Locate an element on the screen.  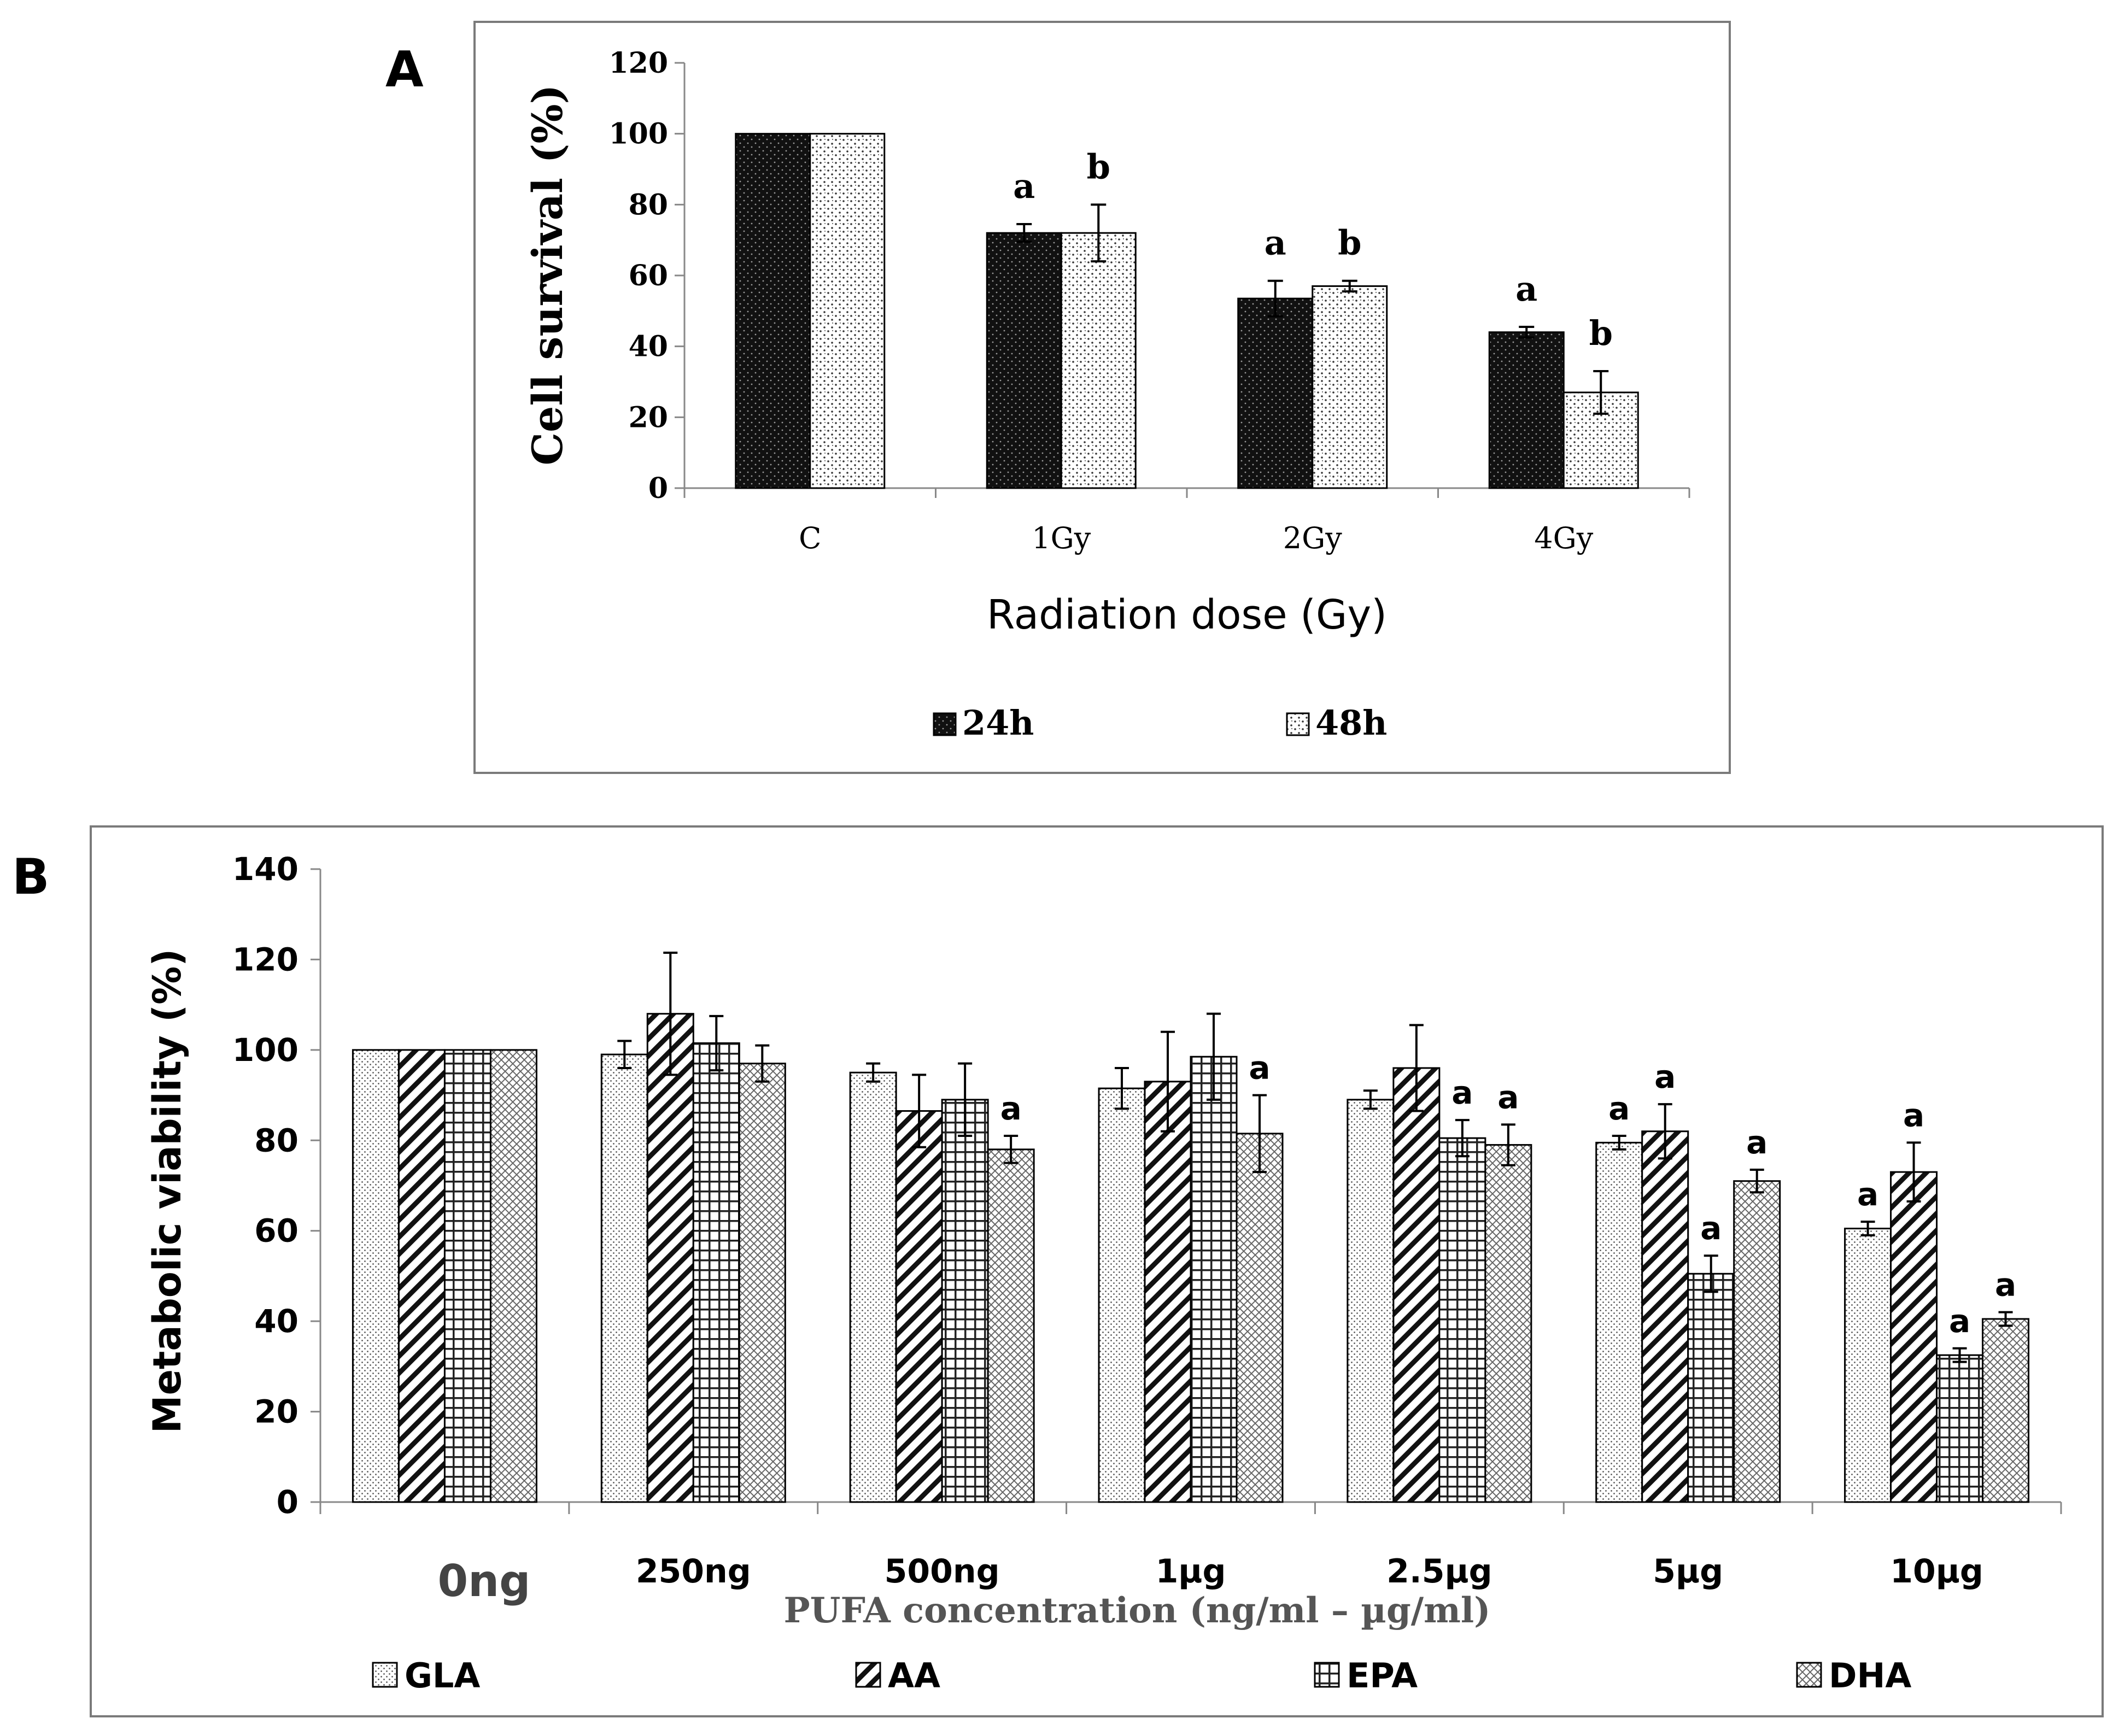
chart-b-legend-swatch-AA is located at coordinates (868, 1675).